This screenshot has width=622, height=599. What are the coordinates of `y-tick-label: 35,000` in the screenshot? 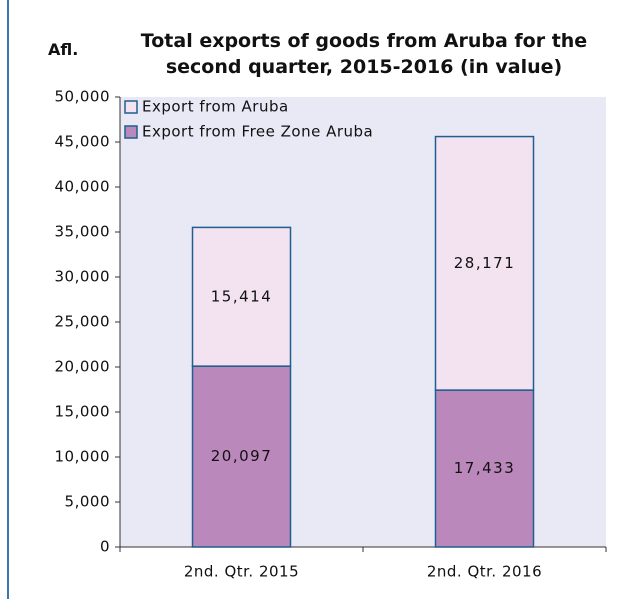 It's located at (83, 232).